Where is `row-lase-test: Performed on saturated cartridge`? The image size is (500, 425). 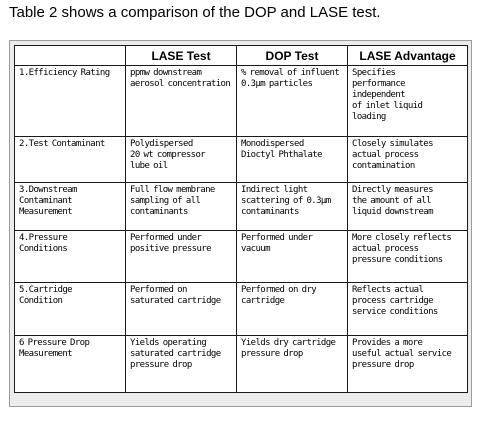 row-lase-test: Performed on saturated cartridge is located at coordinates (181, 309).